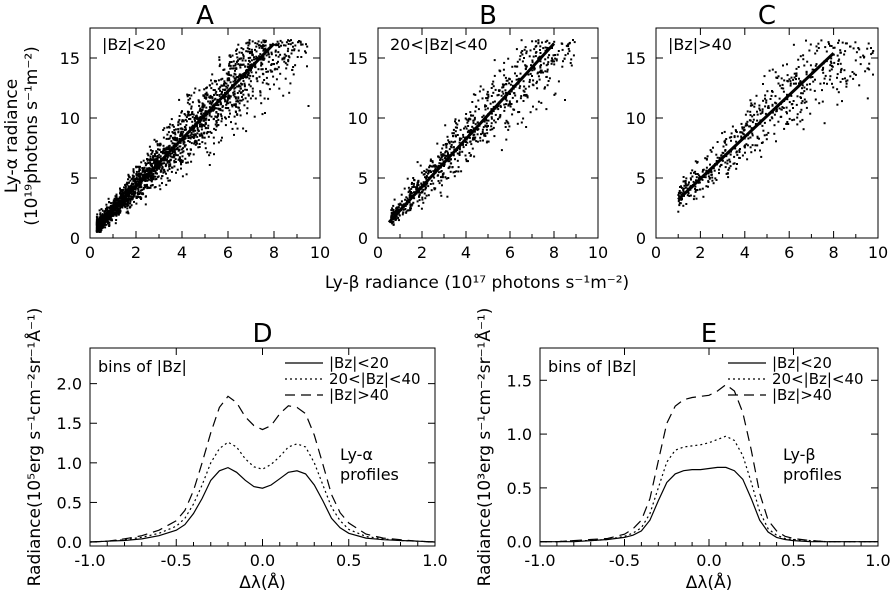 Image resolution: width=893 pixels, height=595 pixels. Describe the element at coordinates (802, 395) in the screenshot. I see `legend-label: |Bz|>40` at that location.